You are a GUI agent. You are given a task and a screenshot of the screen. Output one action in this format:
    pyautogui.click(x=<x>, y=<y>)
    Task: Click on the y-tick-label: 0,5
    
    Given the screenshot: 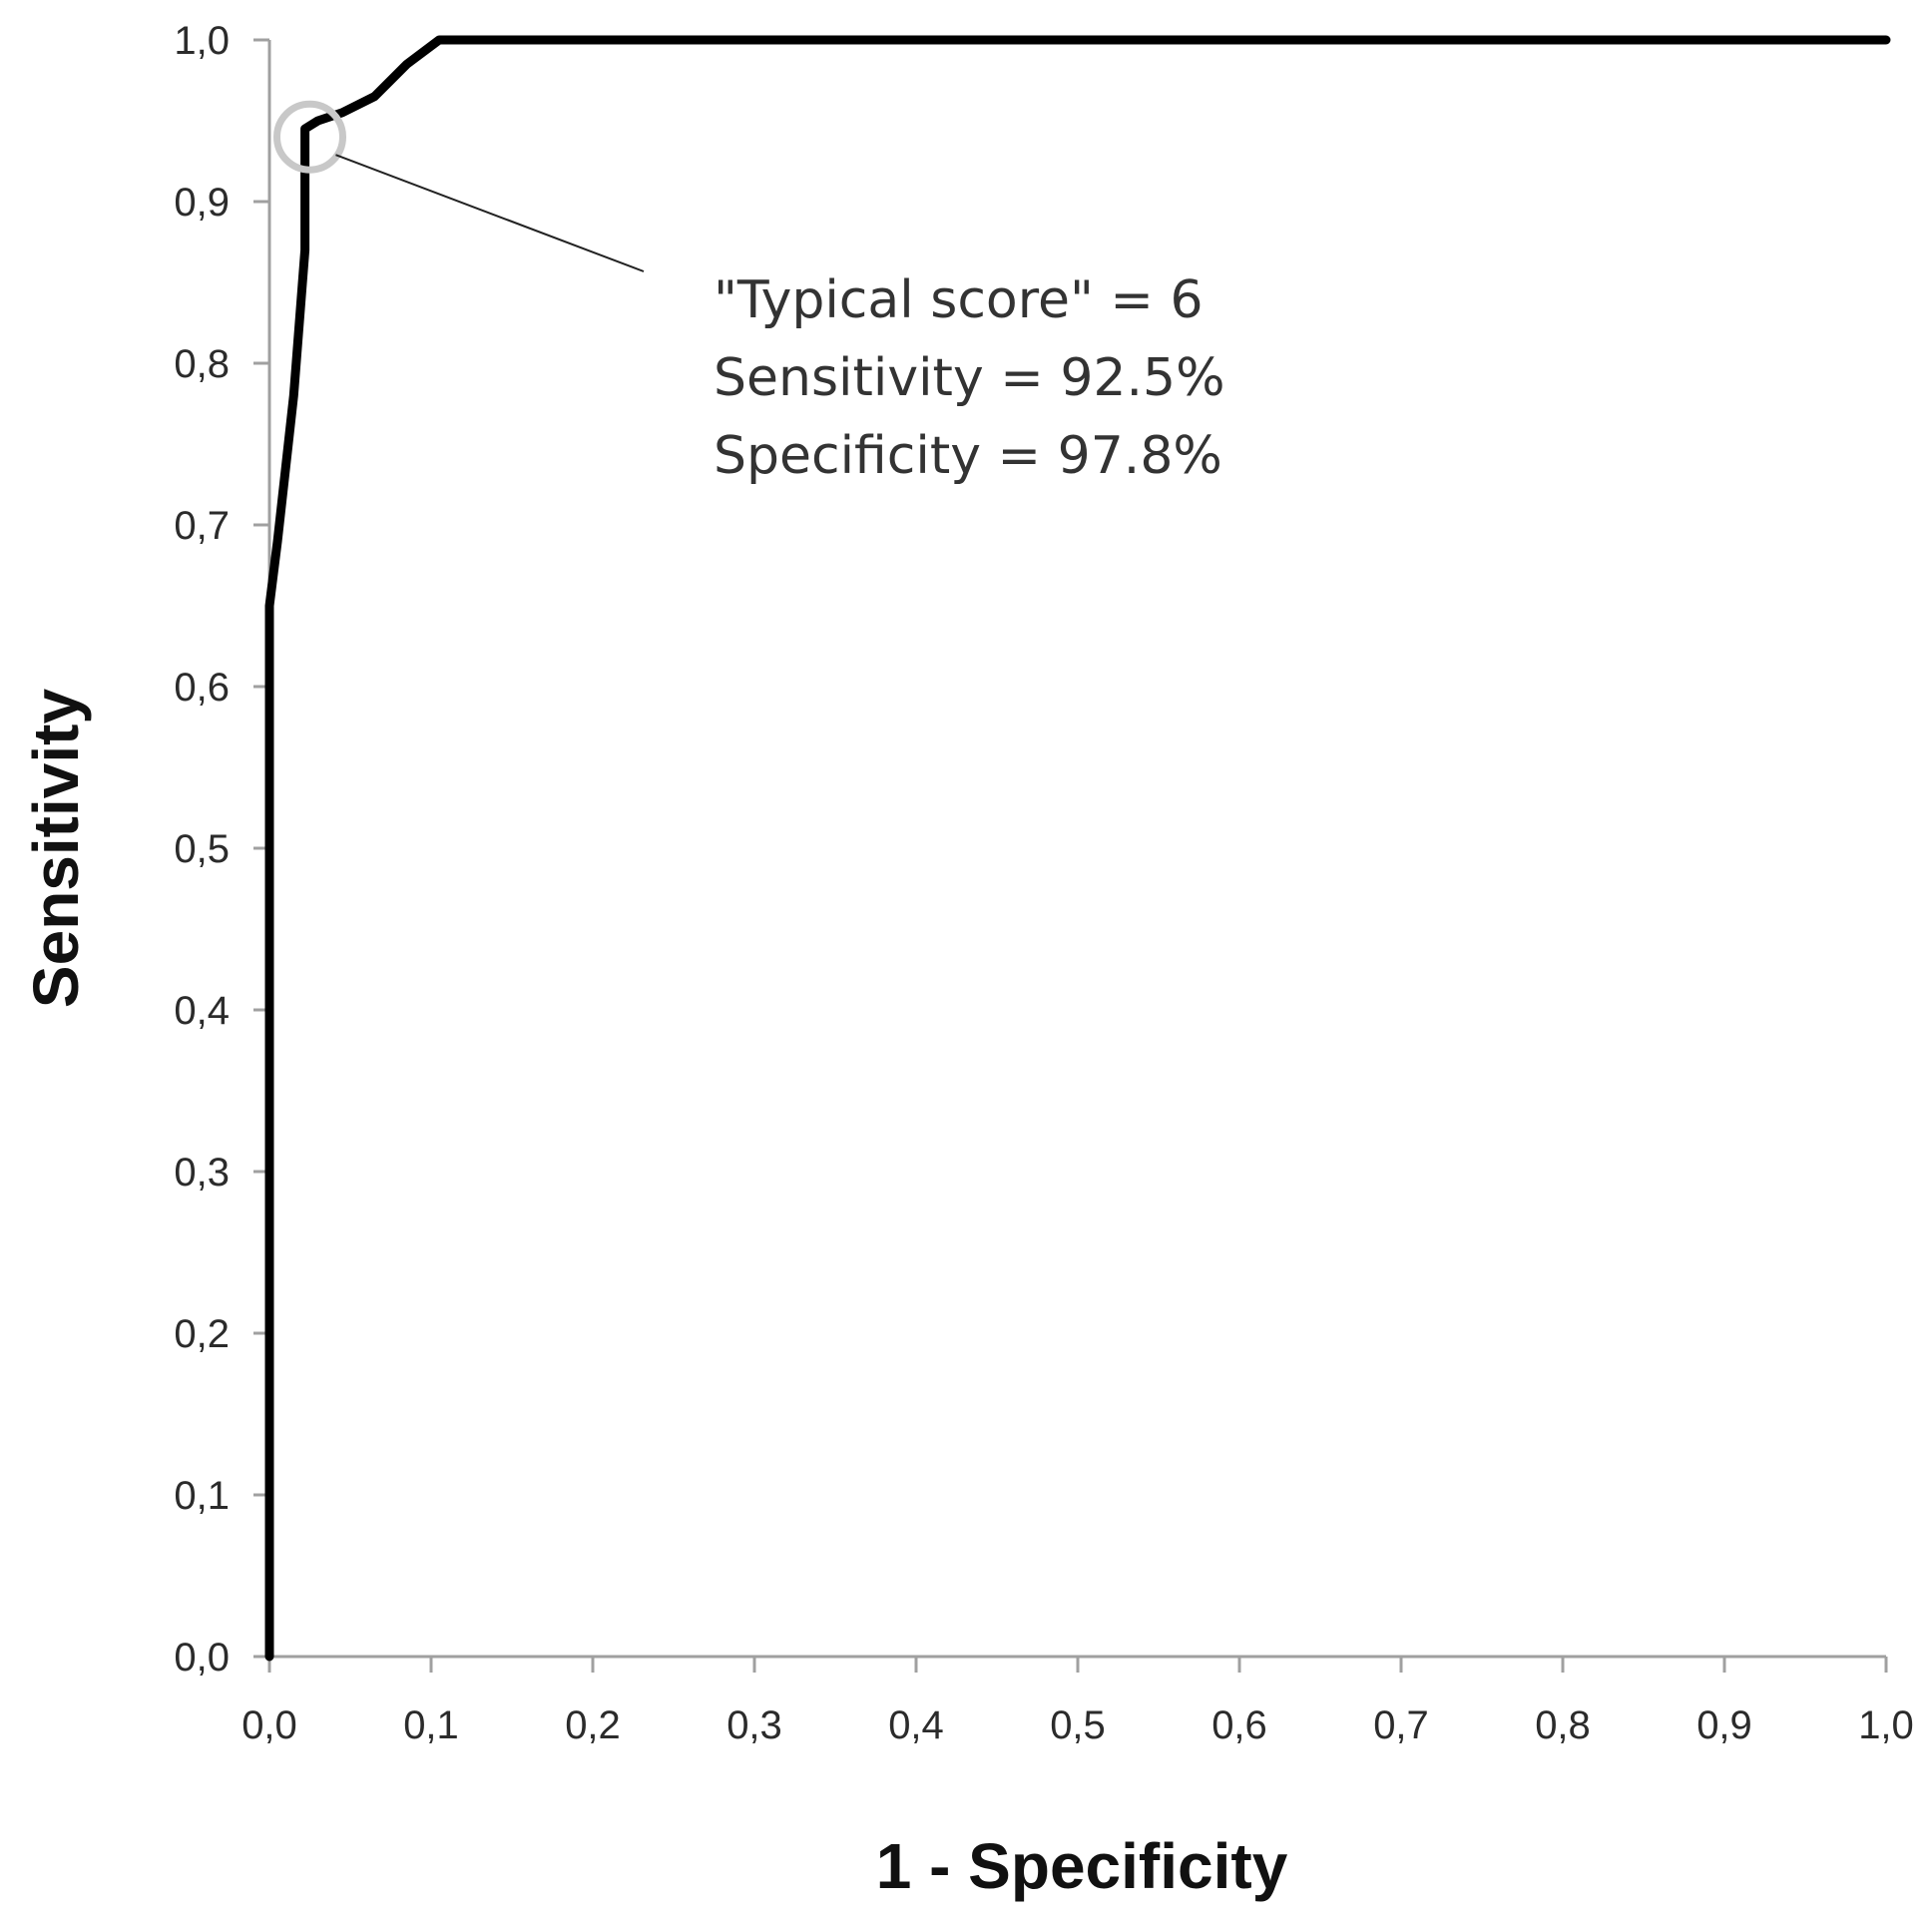 What is the action you would take?
    pyautogui.click(x=202, y=849)
    